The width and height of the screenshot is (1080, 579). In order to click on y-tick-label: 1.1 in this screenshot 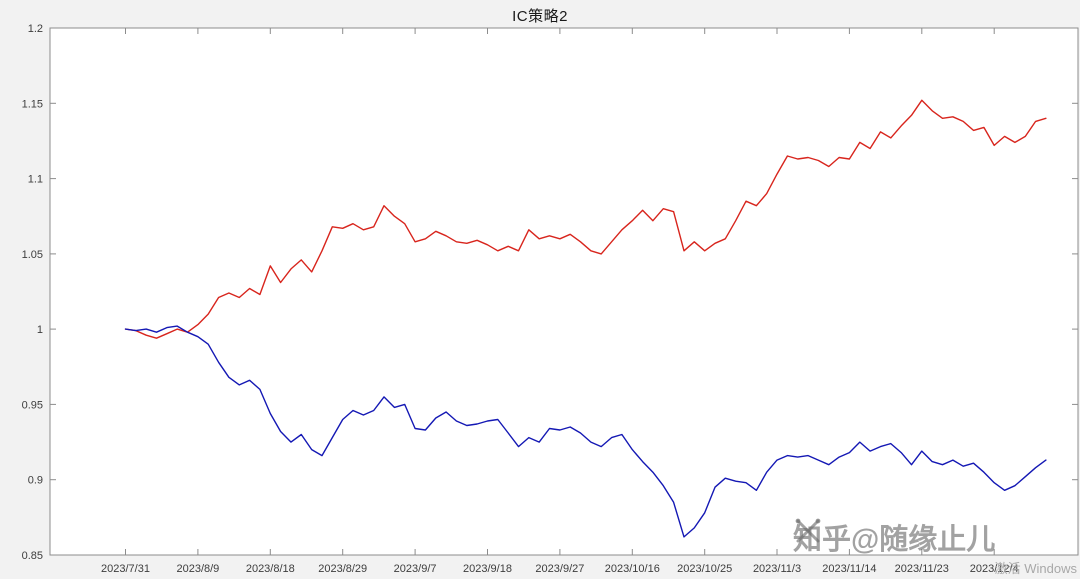, I will do `click(35, 180)`.